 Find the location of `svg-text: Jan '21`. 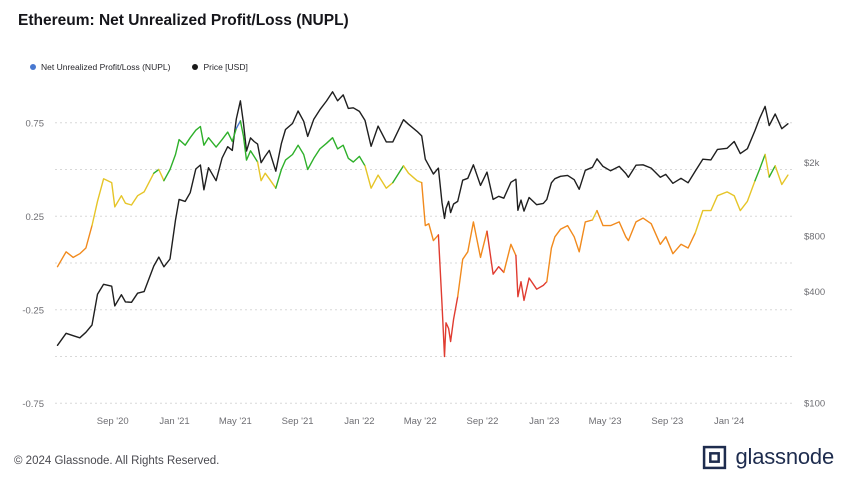

svg-text: Jan '21 is located at coordinates (174, 421).